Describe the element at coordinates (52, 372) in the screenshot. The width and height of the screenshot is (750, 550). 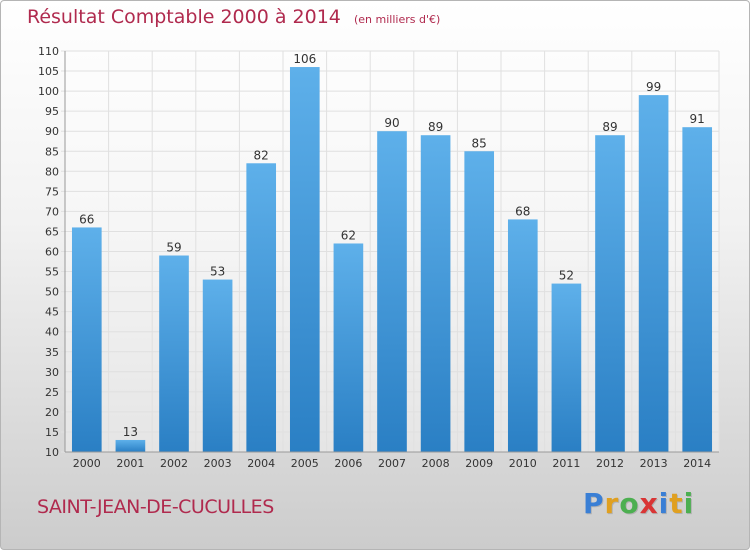
I see `y-tick-label: 30` at that location.